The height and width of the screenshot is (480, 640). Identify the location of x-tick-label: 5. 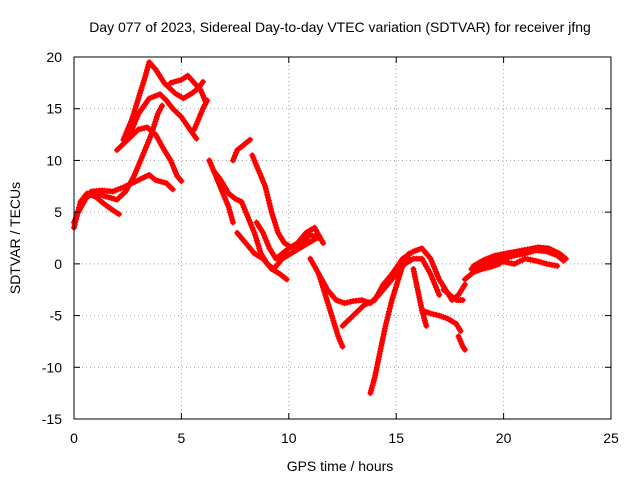
(182, 438).